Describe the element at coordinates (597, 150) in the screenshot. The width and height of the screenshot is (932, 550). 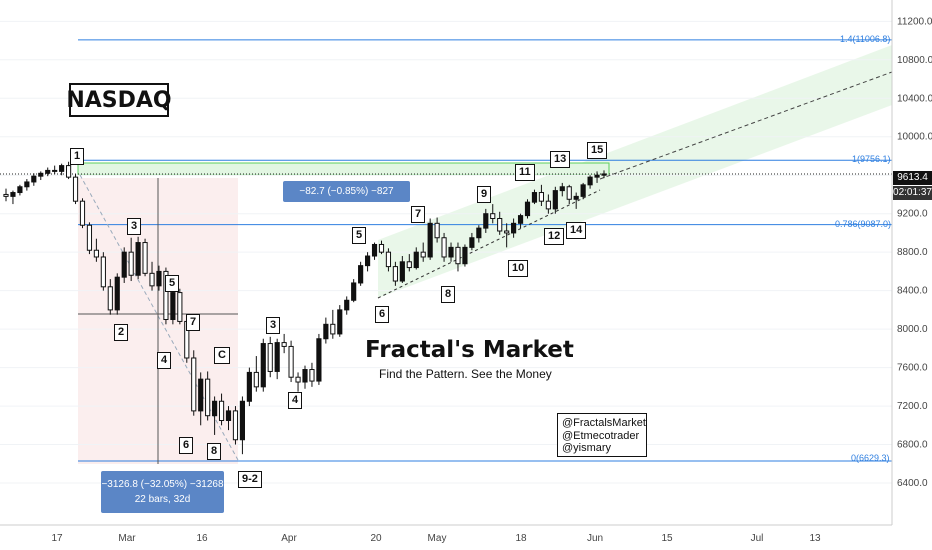
I see `wave-label: 15` at that location.